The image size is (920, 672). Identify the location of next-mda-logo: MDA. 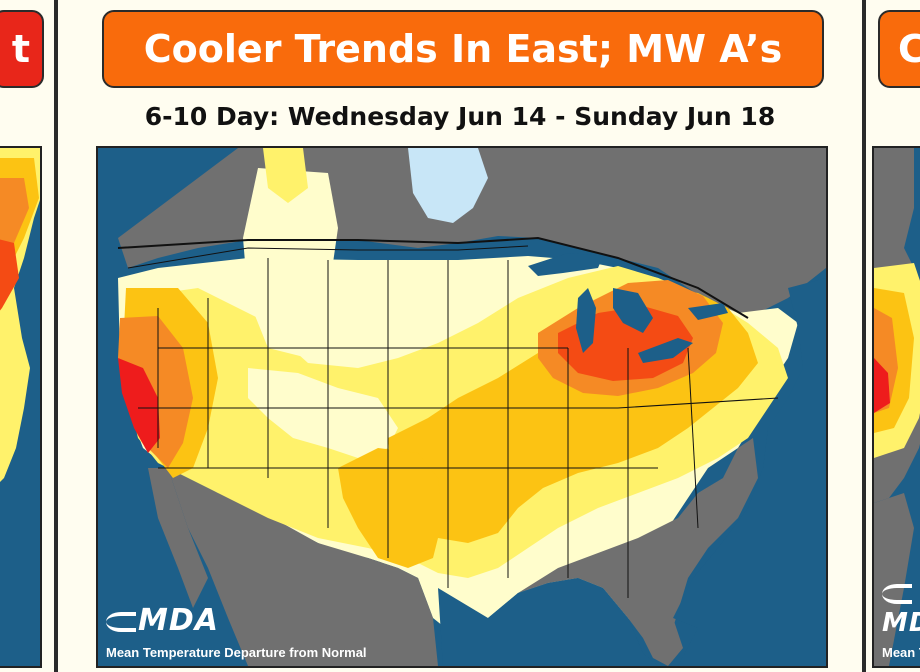
(901, 608).